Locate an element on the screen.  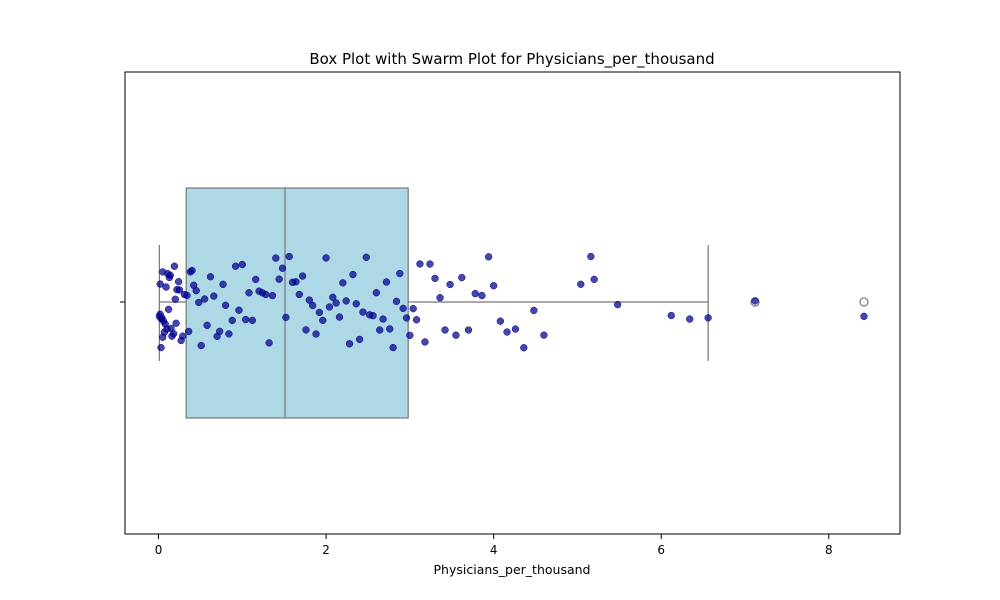
outlier-point is located at coordinates (864, 302).